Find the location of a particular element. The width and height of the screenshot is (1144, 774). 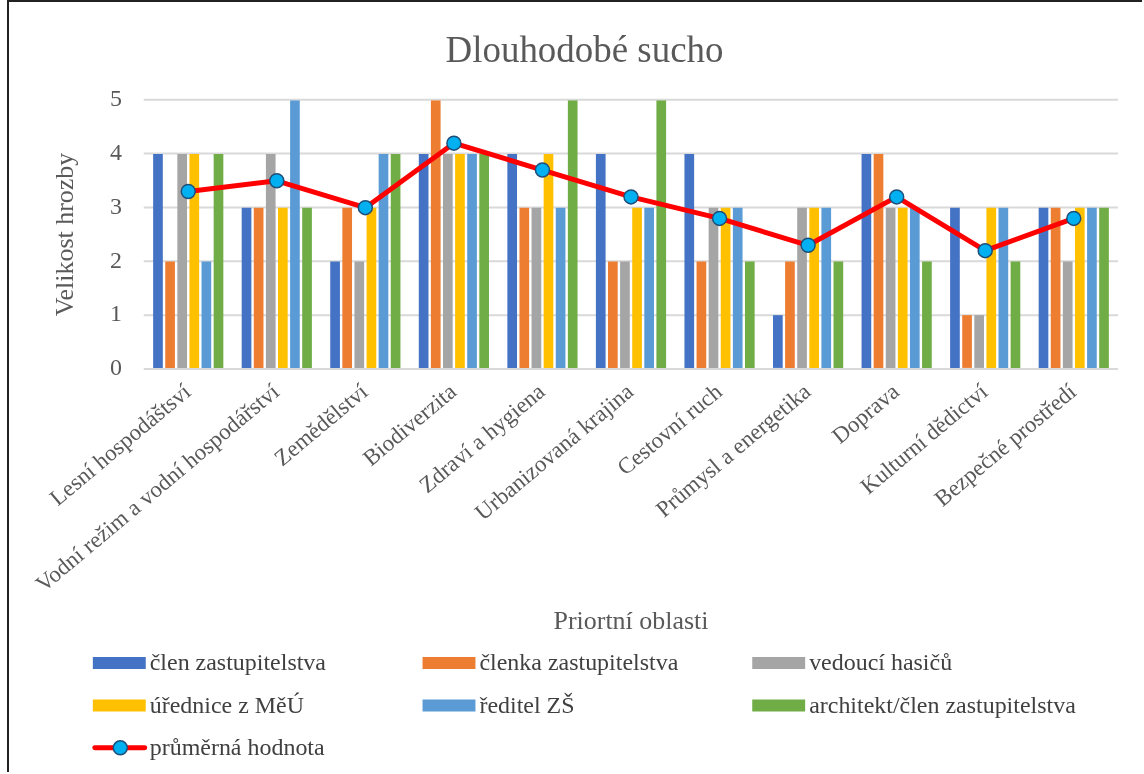

x-axis-title: Priortní oblasti is located at coordinates (631, 621).